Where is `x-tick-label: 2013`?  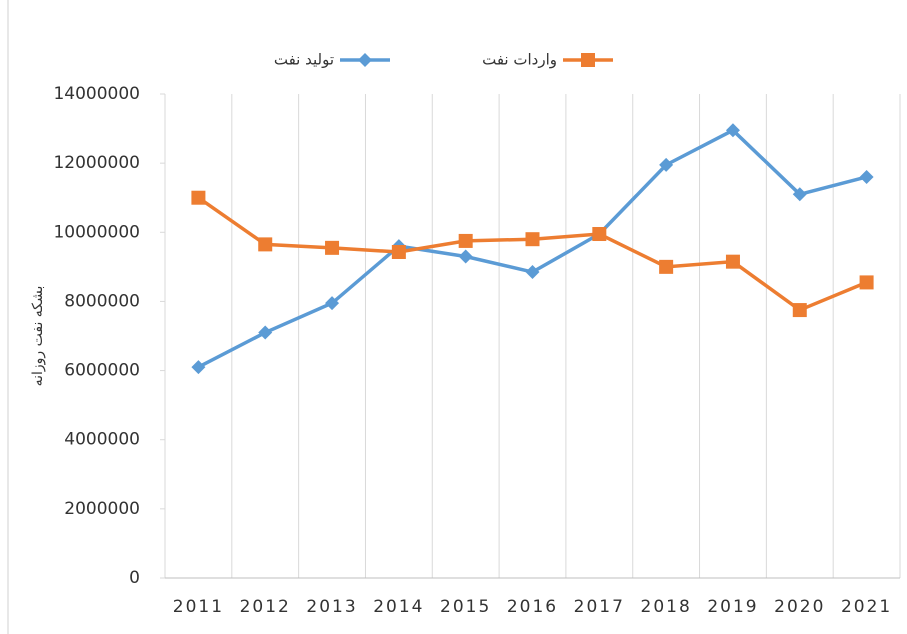 x-tick-label: 2013 is located at coordinates (331, 607).